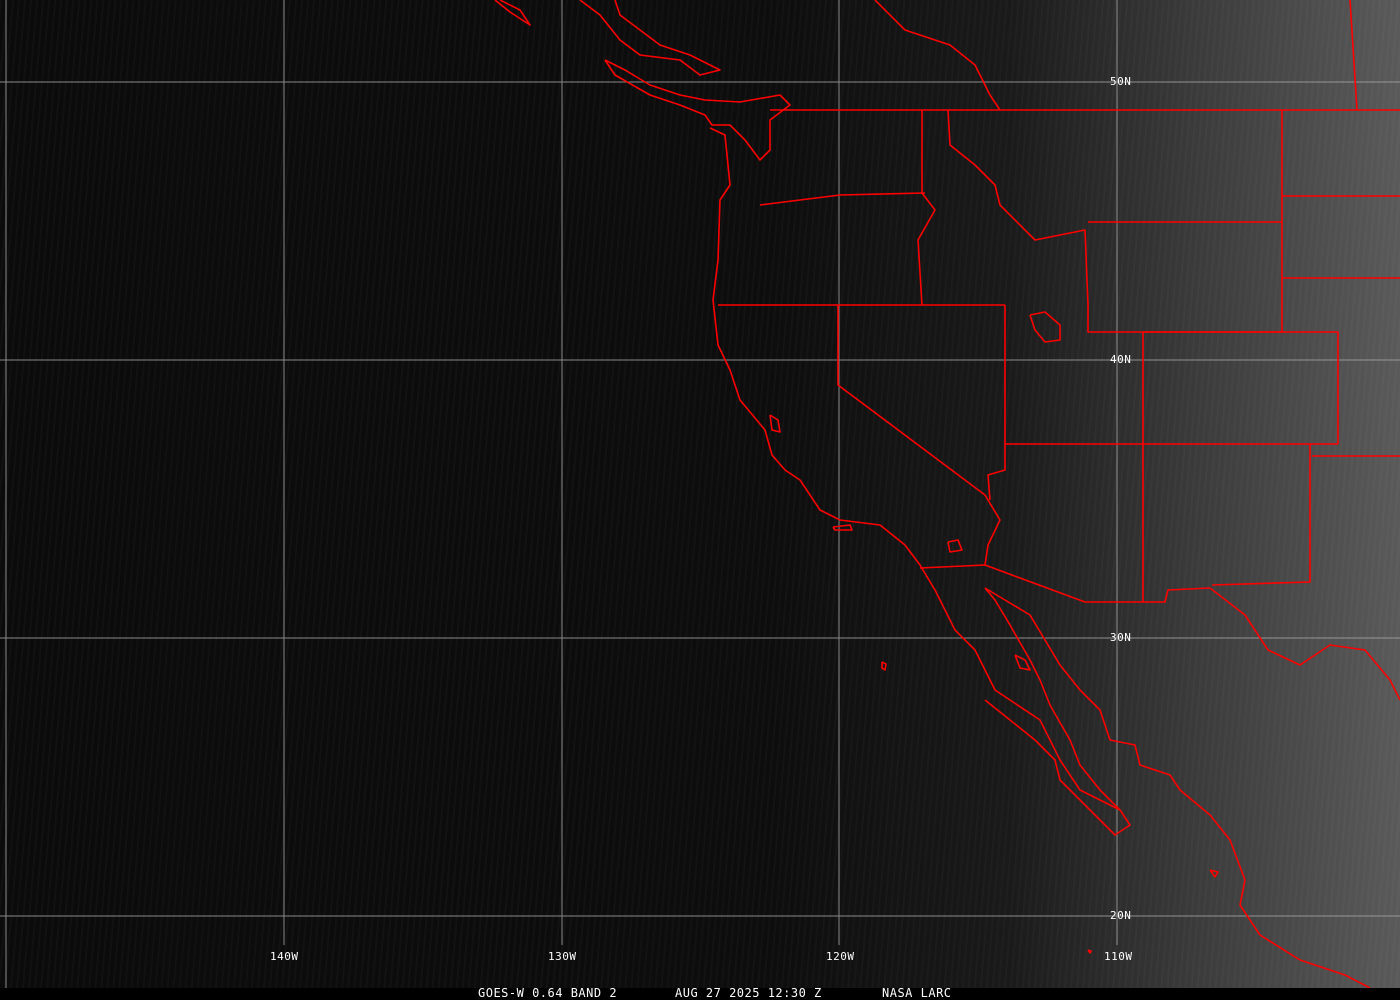  I want to click on canada-border-north, so click(937, 55).